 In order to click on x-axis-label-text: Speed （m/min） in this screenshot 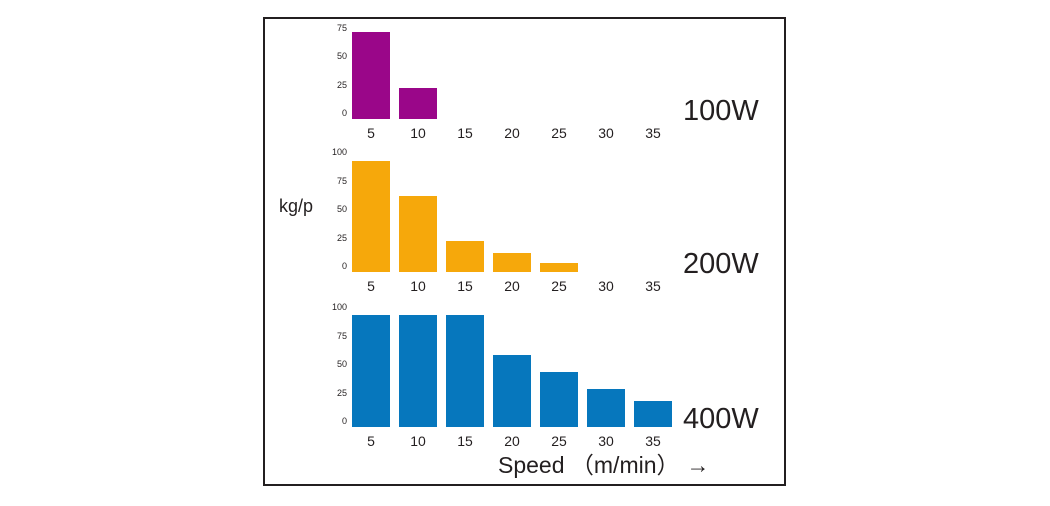, I will do `click(589, 465)`.